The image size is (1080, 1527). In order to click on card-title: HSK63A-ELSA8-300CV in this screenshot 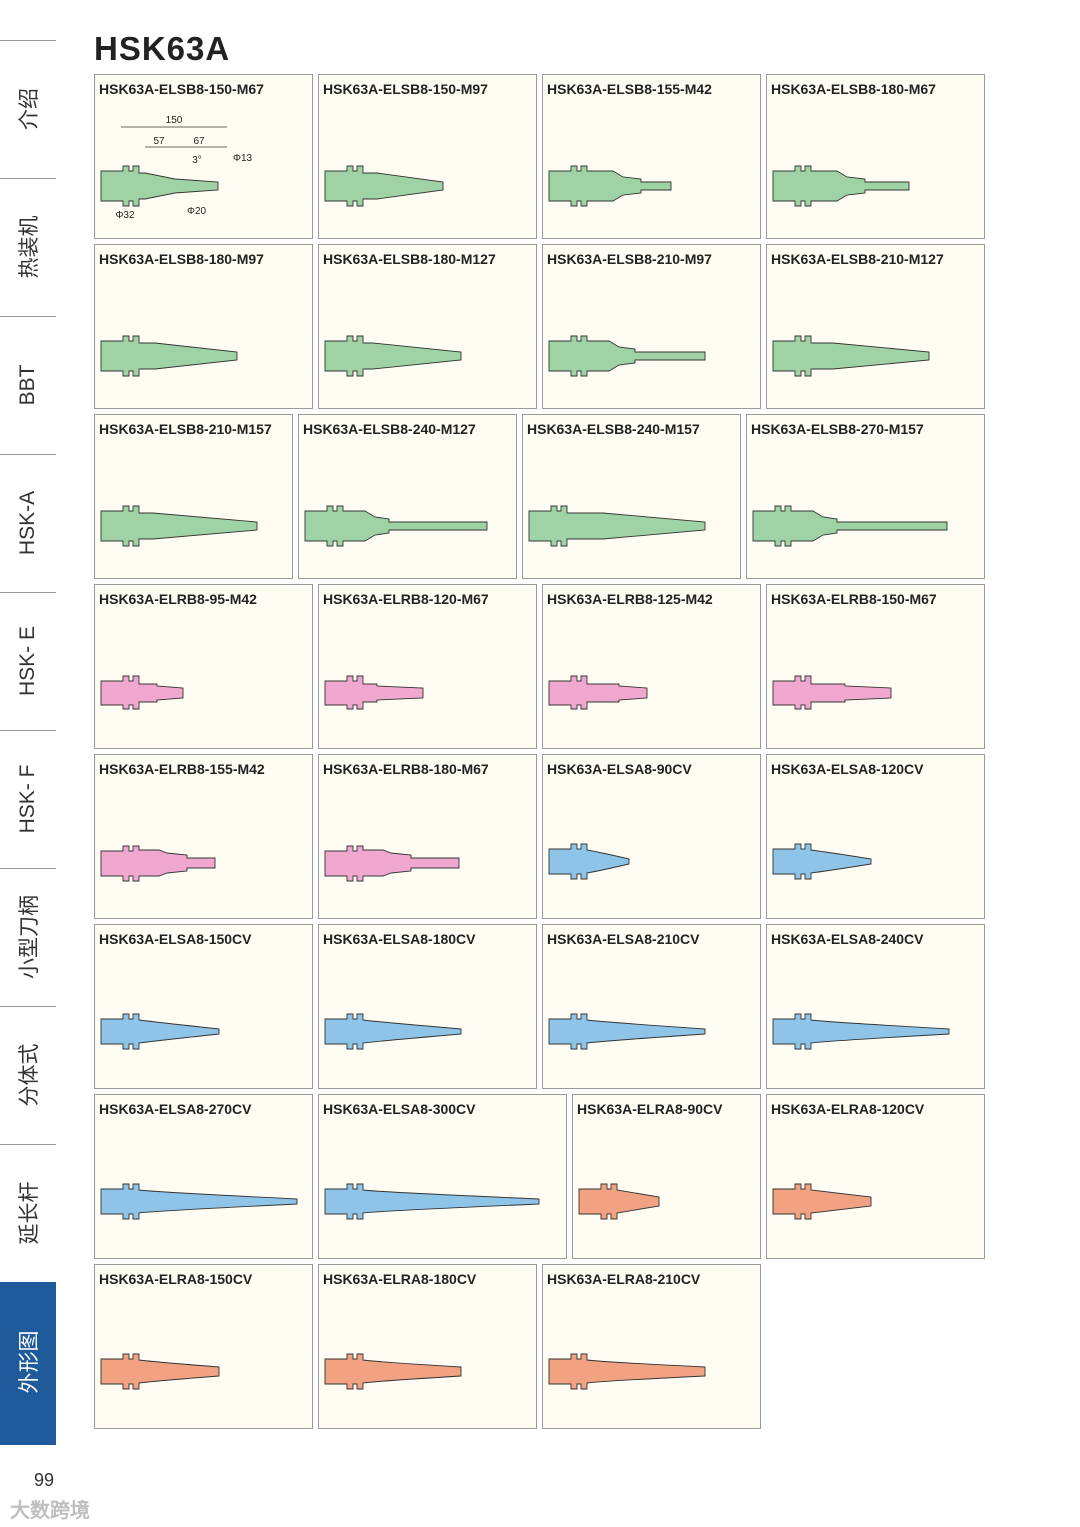, I will do `click(399, 1109)`.